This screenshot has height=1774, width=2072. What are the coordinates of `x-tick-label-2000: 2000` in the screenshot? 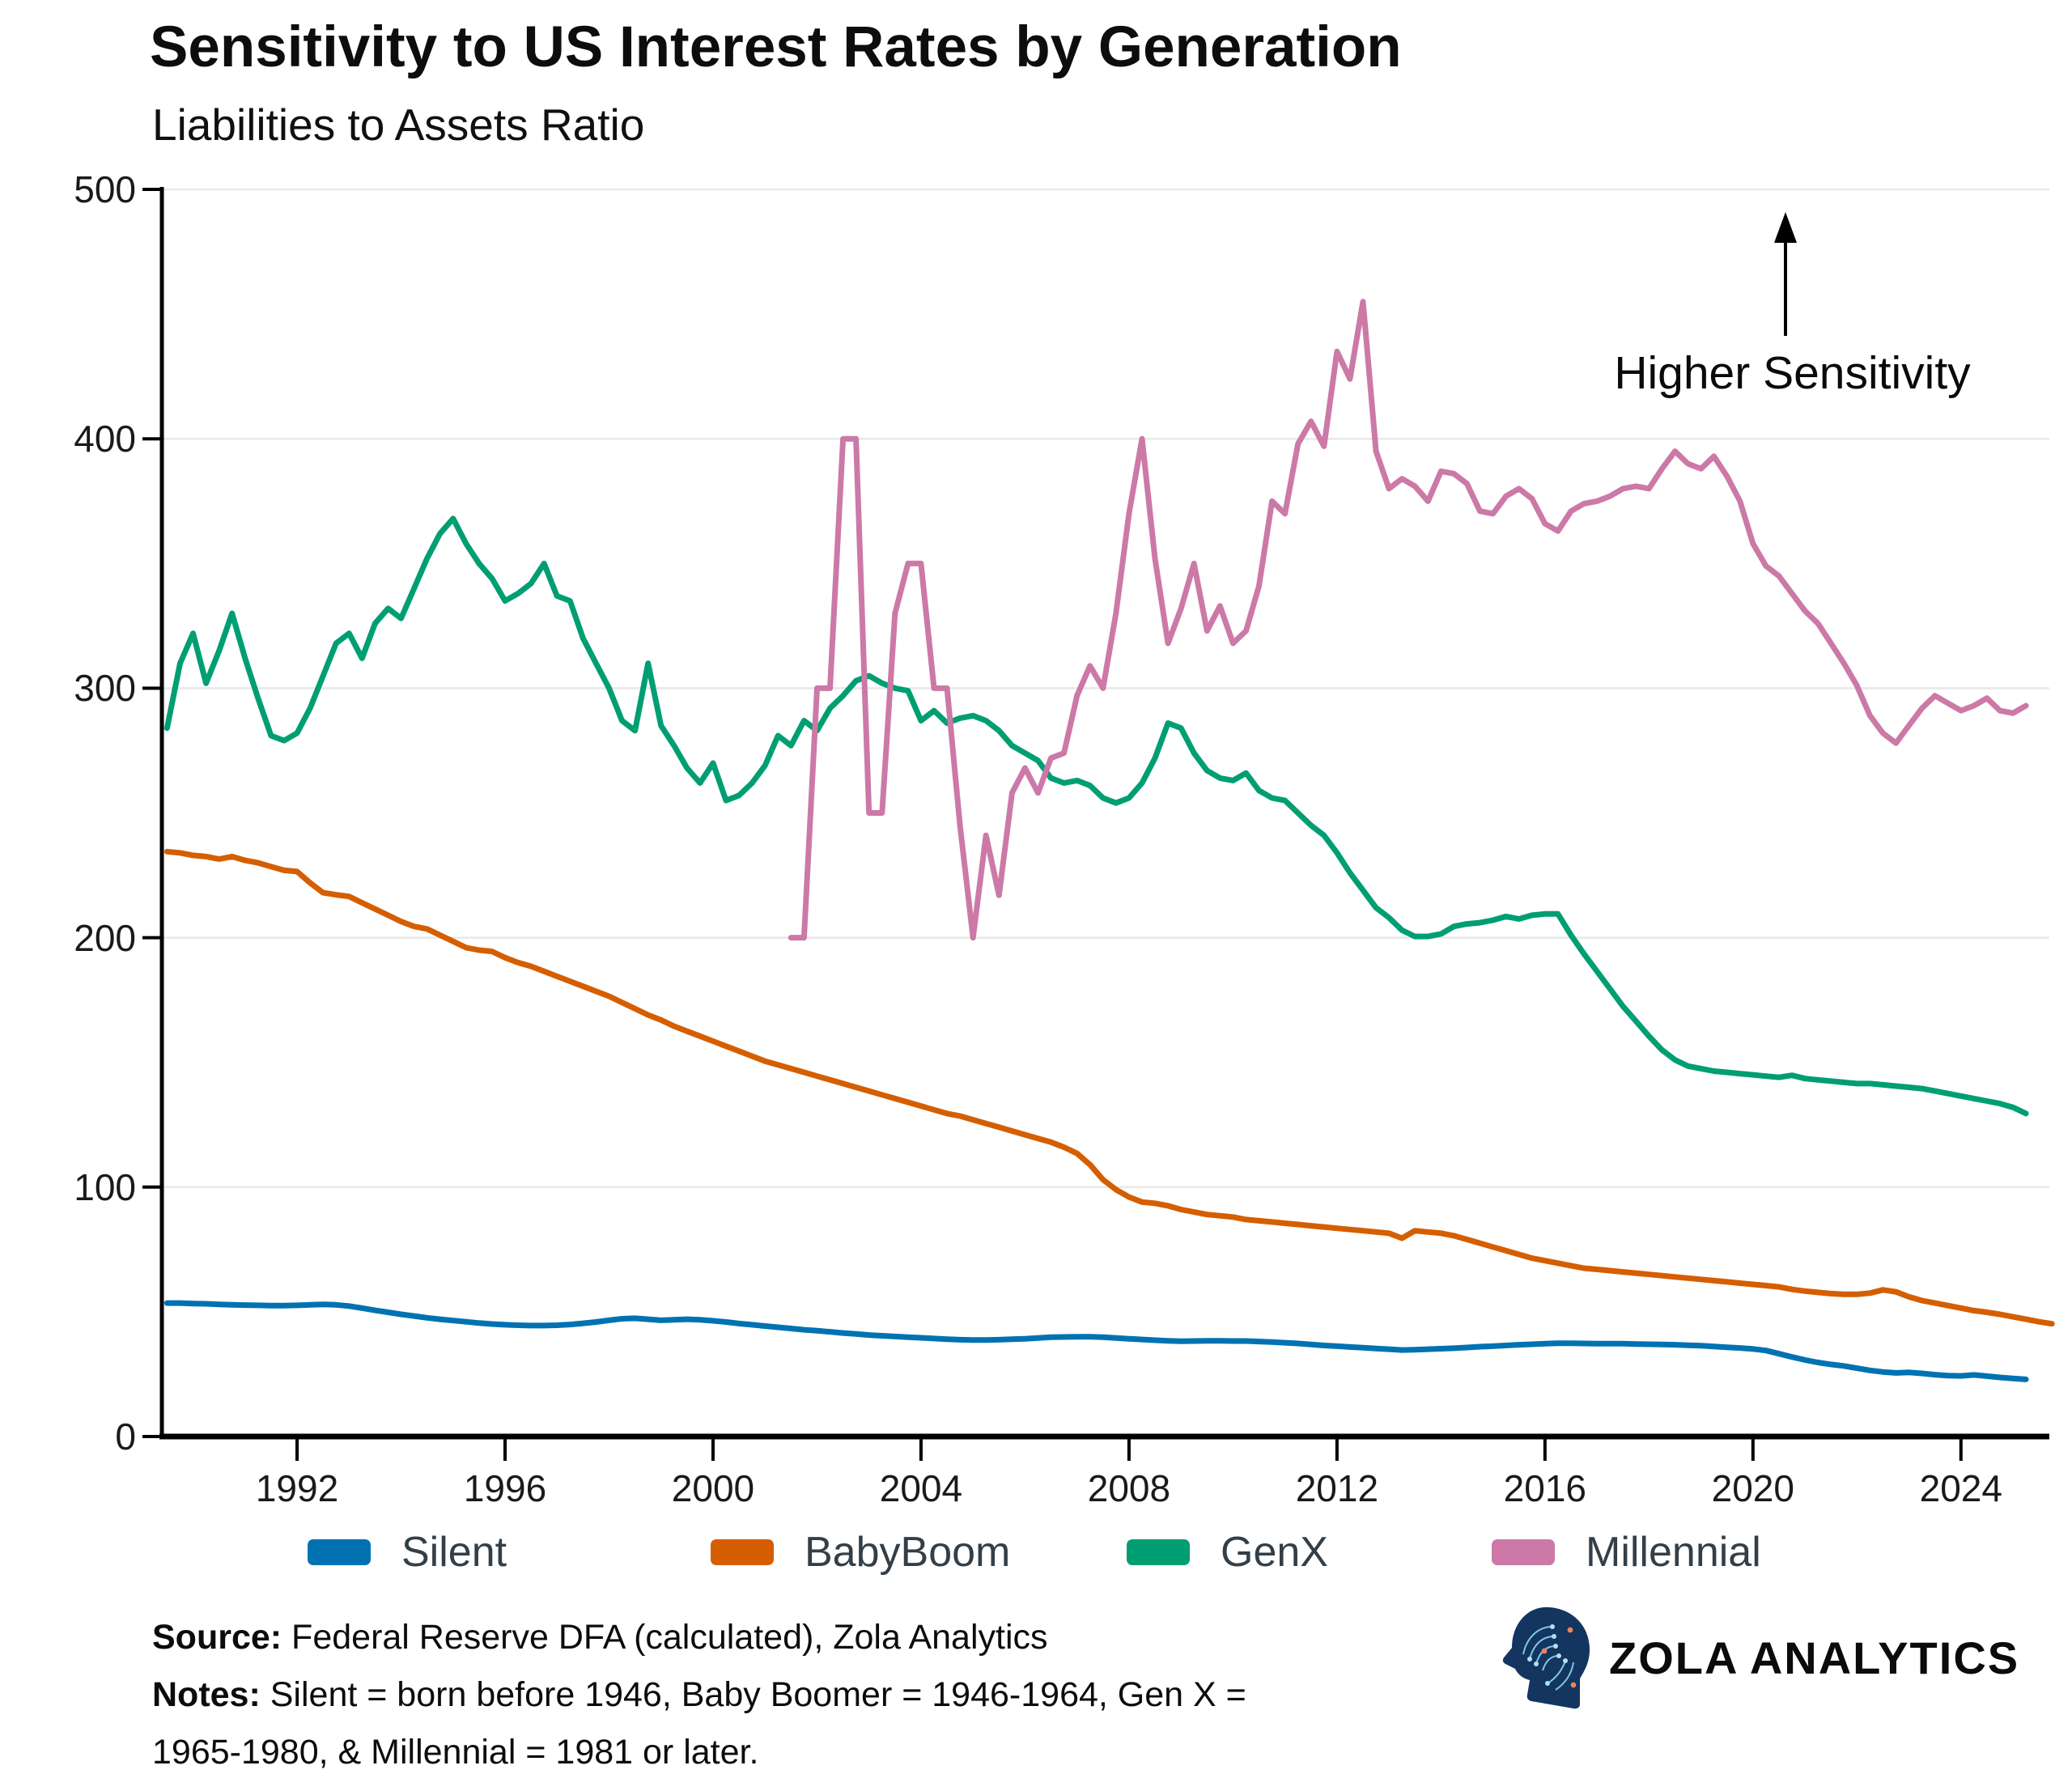 It's located at (713, 1488).